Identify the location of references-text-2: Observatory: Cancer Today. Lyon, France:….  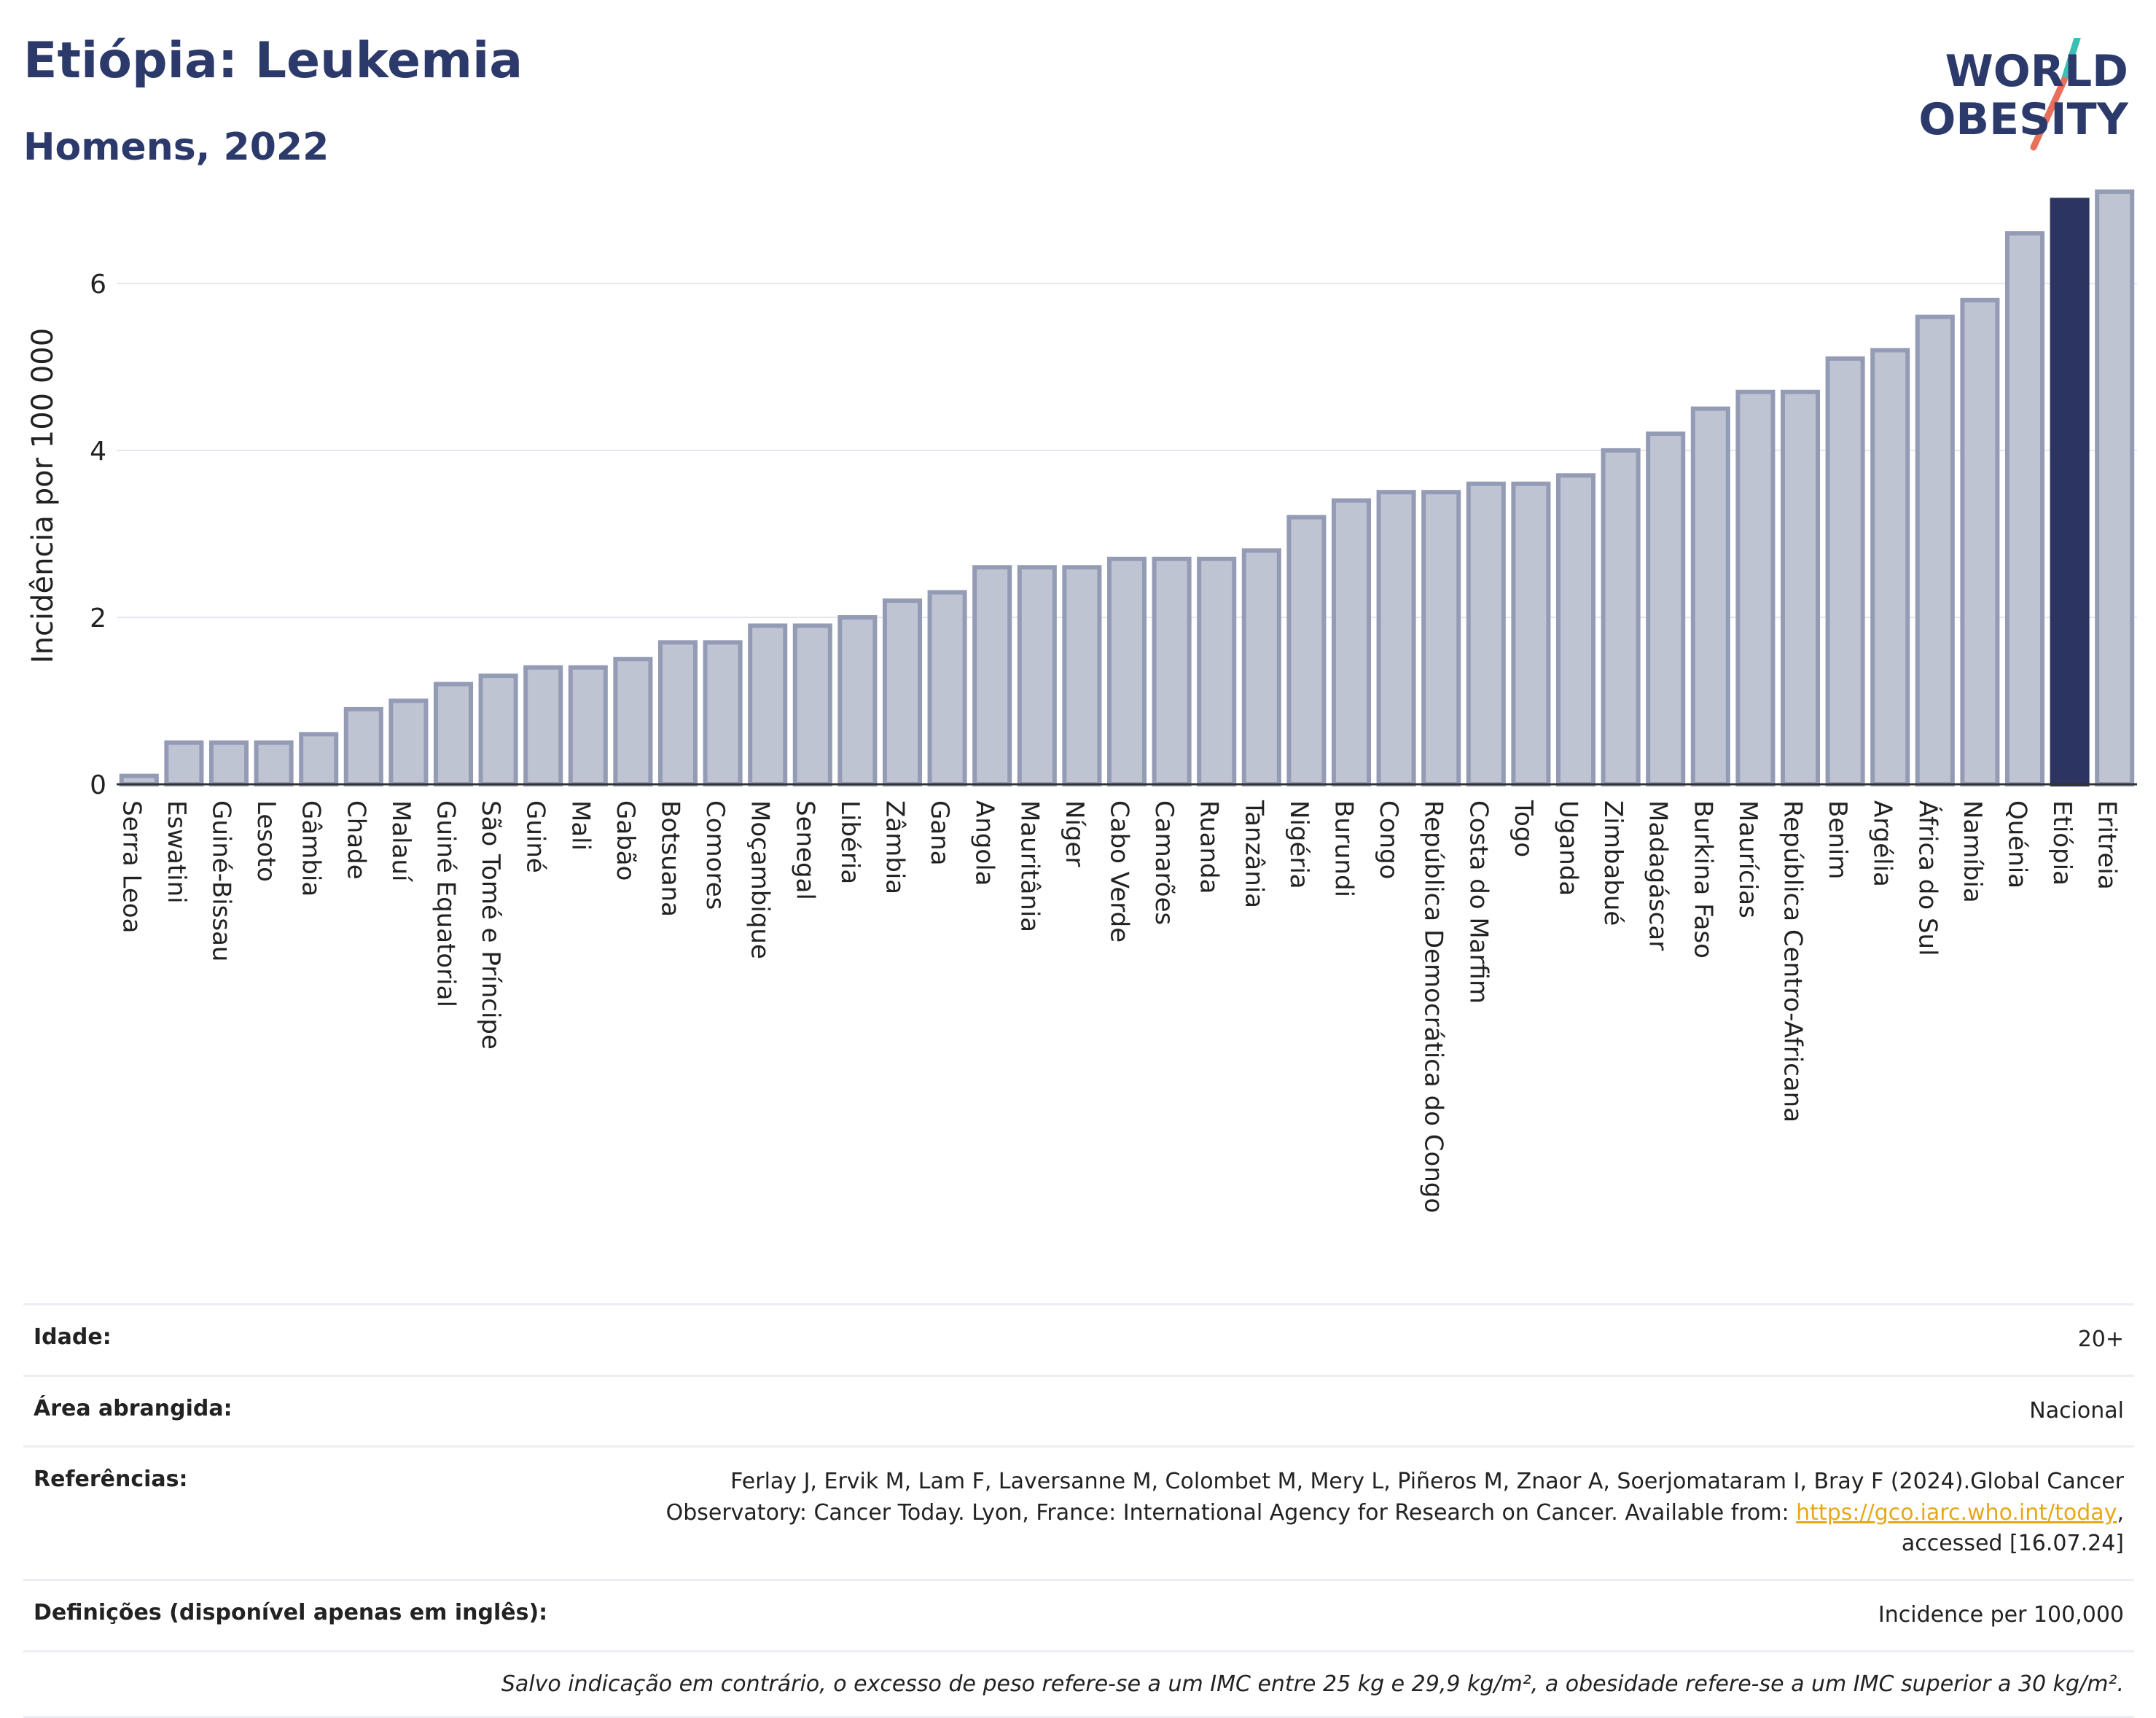
(1231, 1512).